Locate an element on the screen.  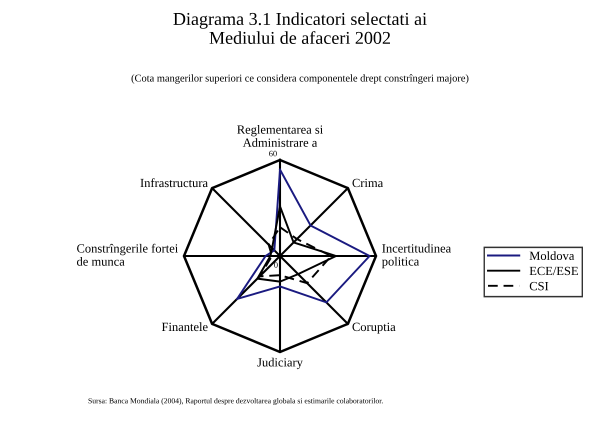
spoke-label: Constrîngerile fortei de munca is located at coordinates (127, 255).